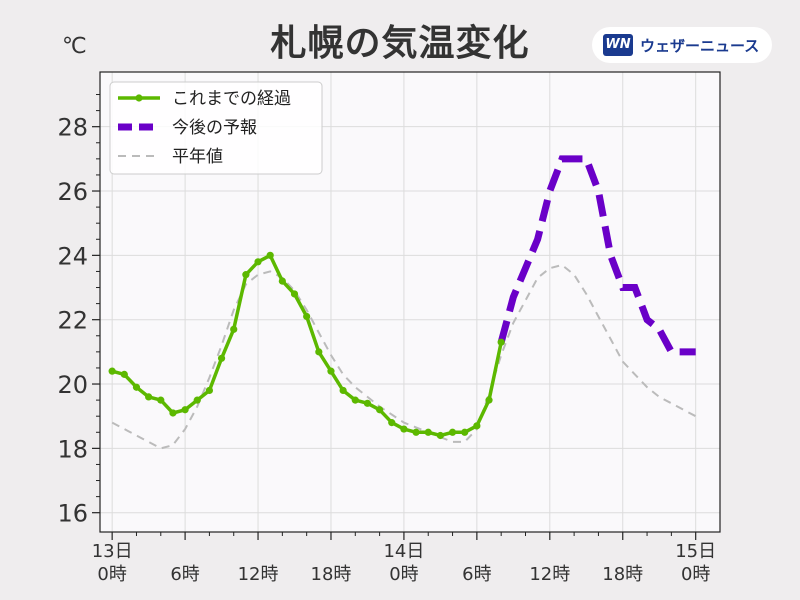 The height and width of the screenshot is (600, 800). I want to click on x-tick-label: 15日, so click(695, 551).